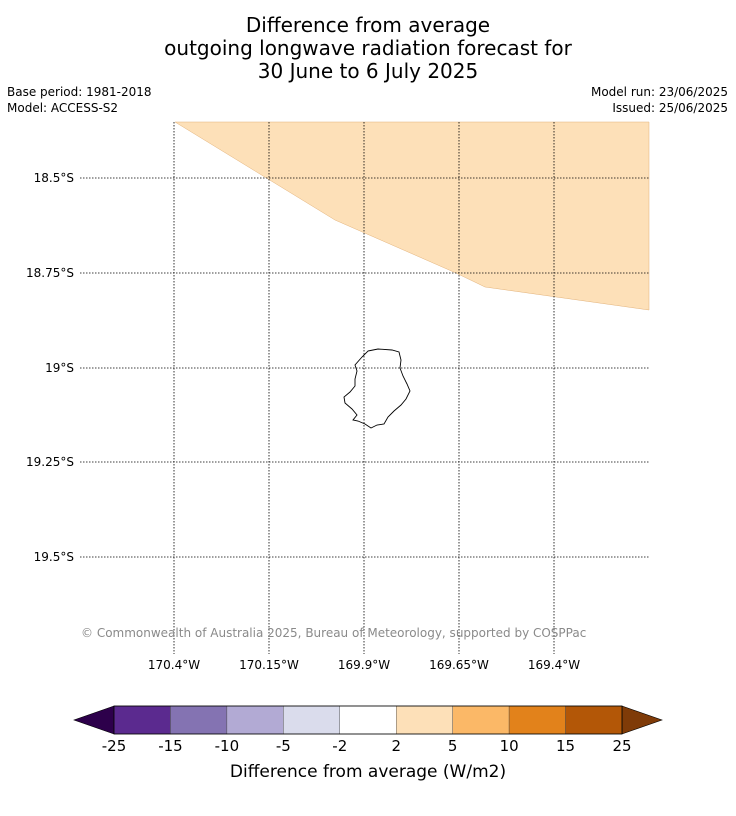 Image resolution: width=736 pixels, height=816 pixels. Describe the element at coordinates (114, 746) in the screenshot. I see `colorbar-tick-label: -25` at that location.